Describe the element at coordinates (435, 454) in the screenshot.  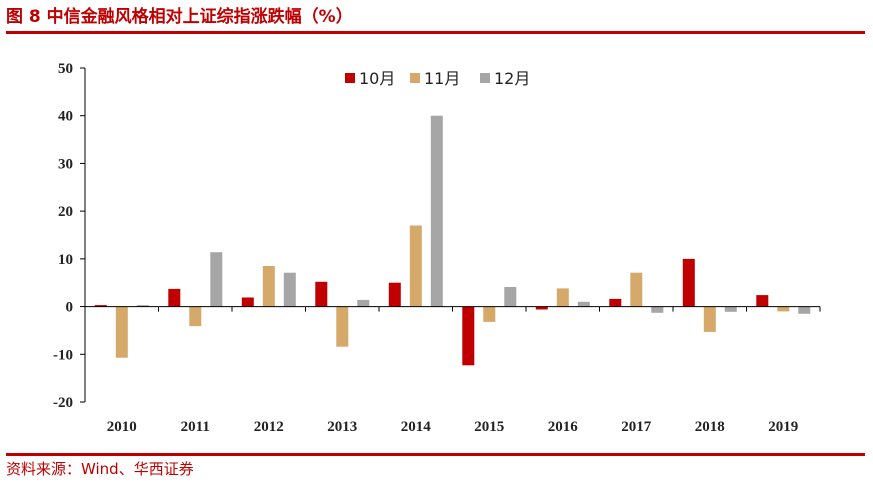
I see `source-divider` at that location.